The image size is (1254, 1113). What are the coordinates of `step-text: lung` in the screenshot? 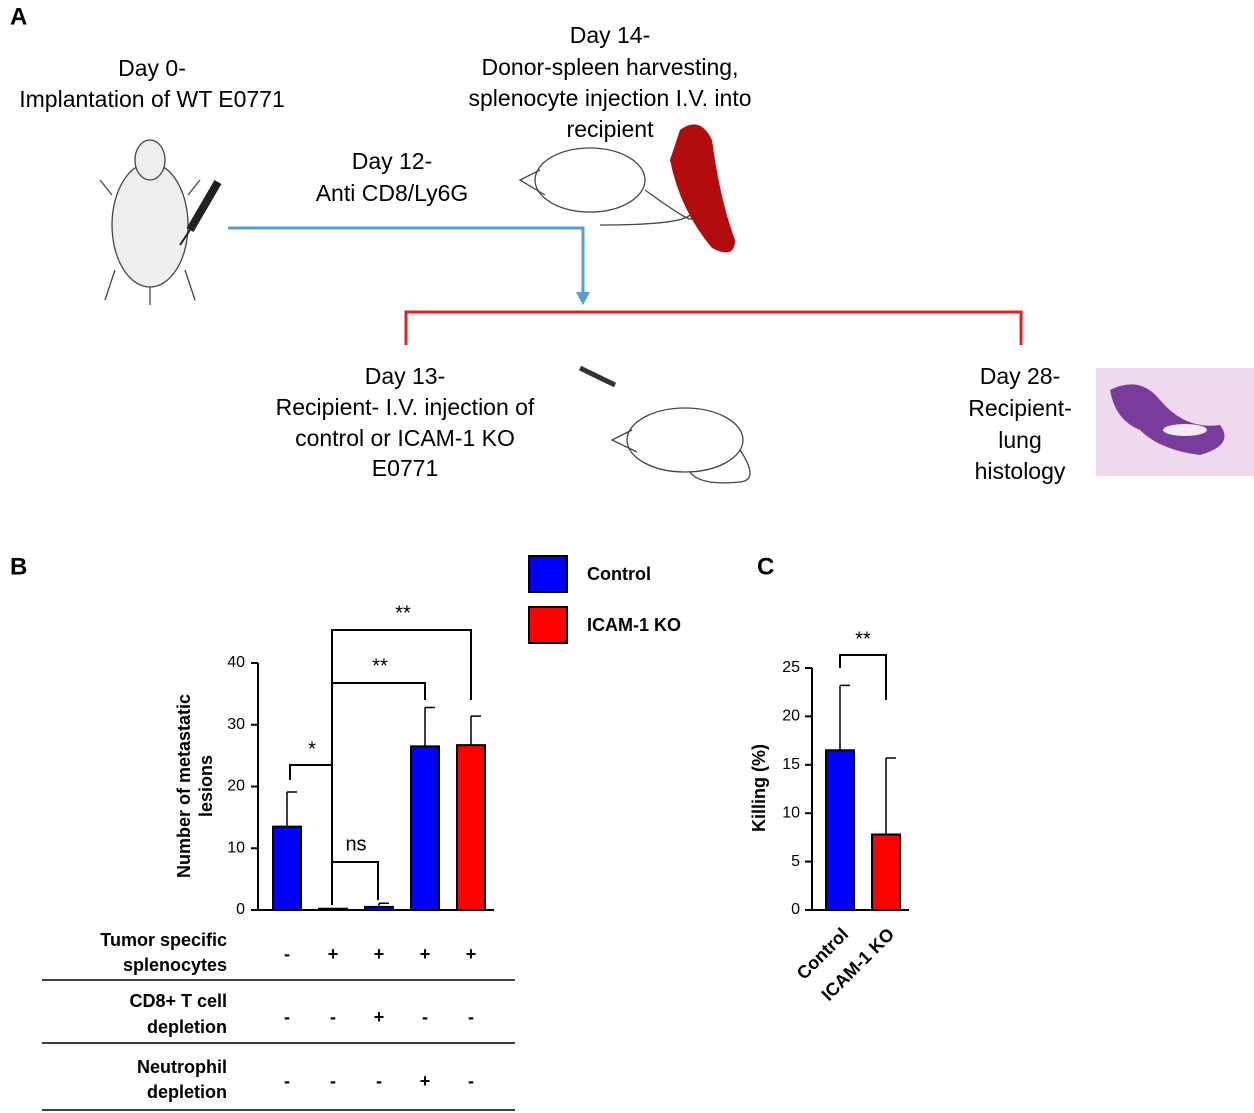 It's located at (1019, 440).